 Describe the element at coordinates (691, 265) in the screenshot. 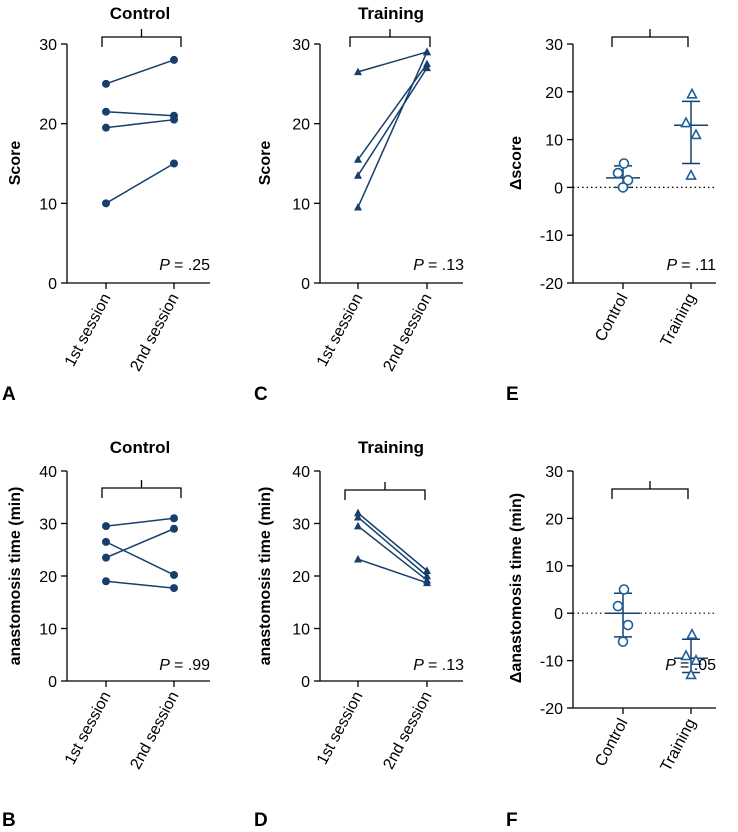

I see `p-value: P = .11` at that location.